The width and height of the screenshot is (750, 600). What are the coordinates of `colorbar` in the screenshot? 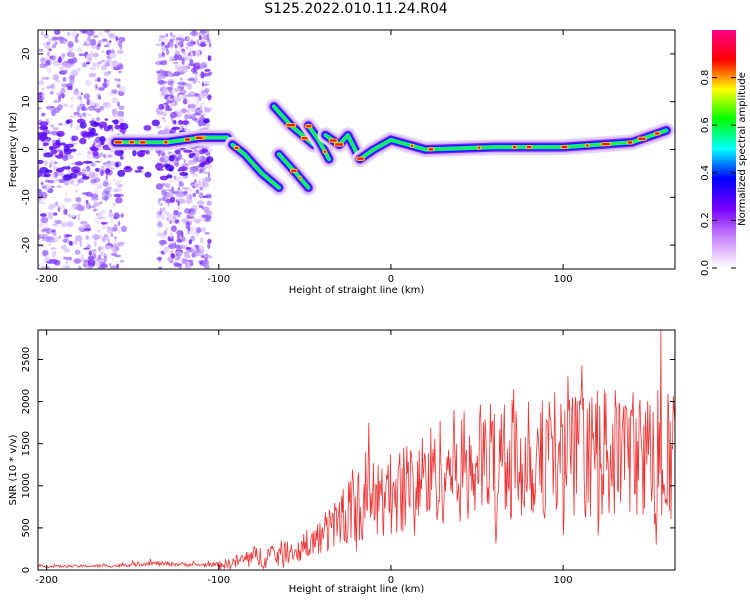 It's located at (724, 149).